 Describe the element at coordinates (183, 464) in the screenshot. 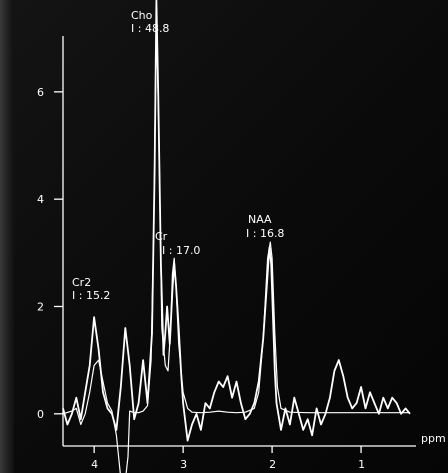

I see `x-tick-label: 3` at that location.